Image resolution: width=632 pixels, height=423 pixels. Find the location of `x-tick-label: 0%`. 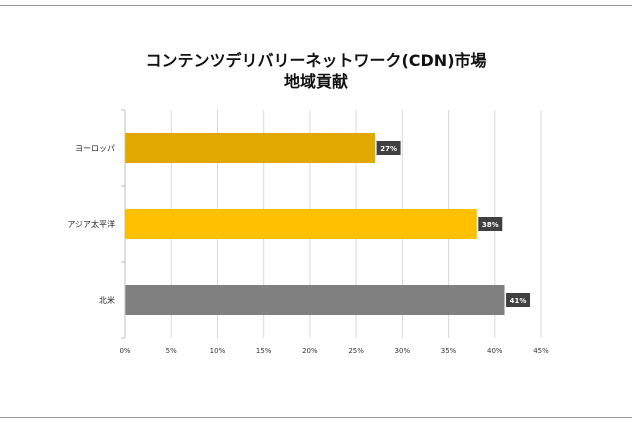

x-tick-label: 0% is located at coordinates (124, 351).